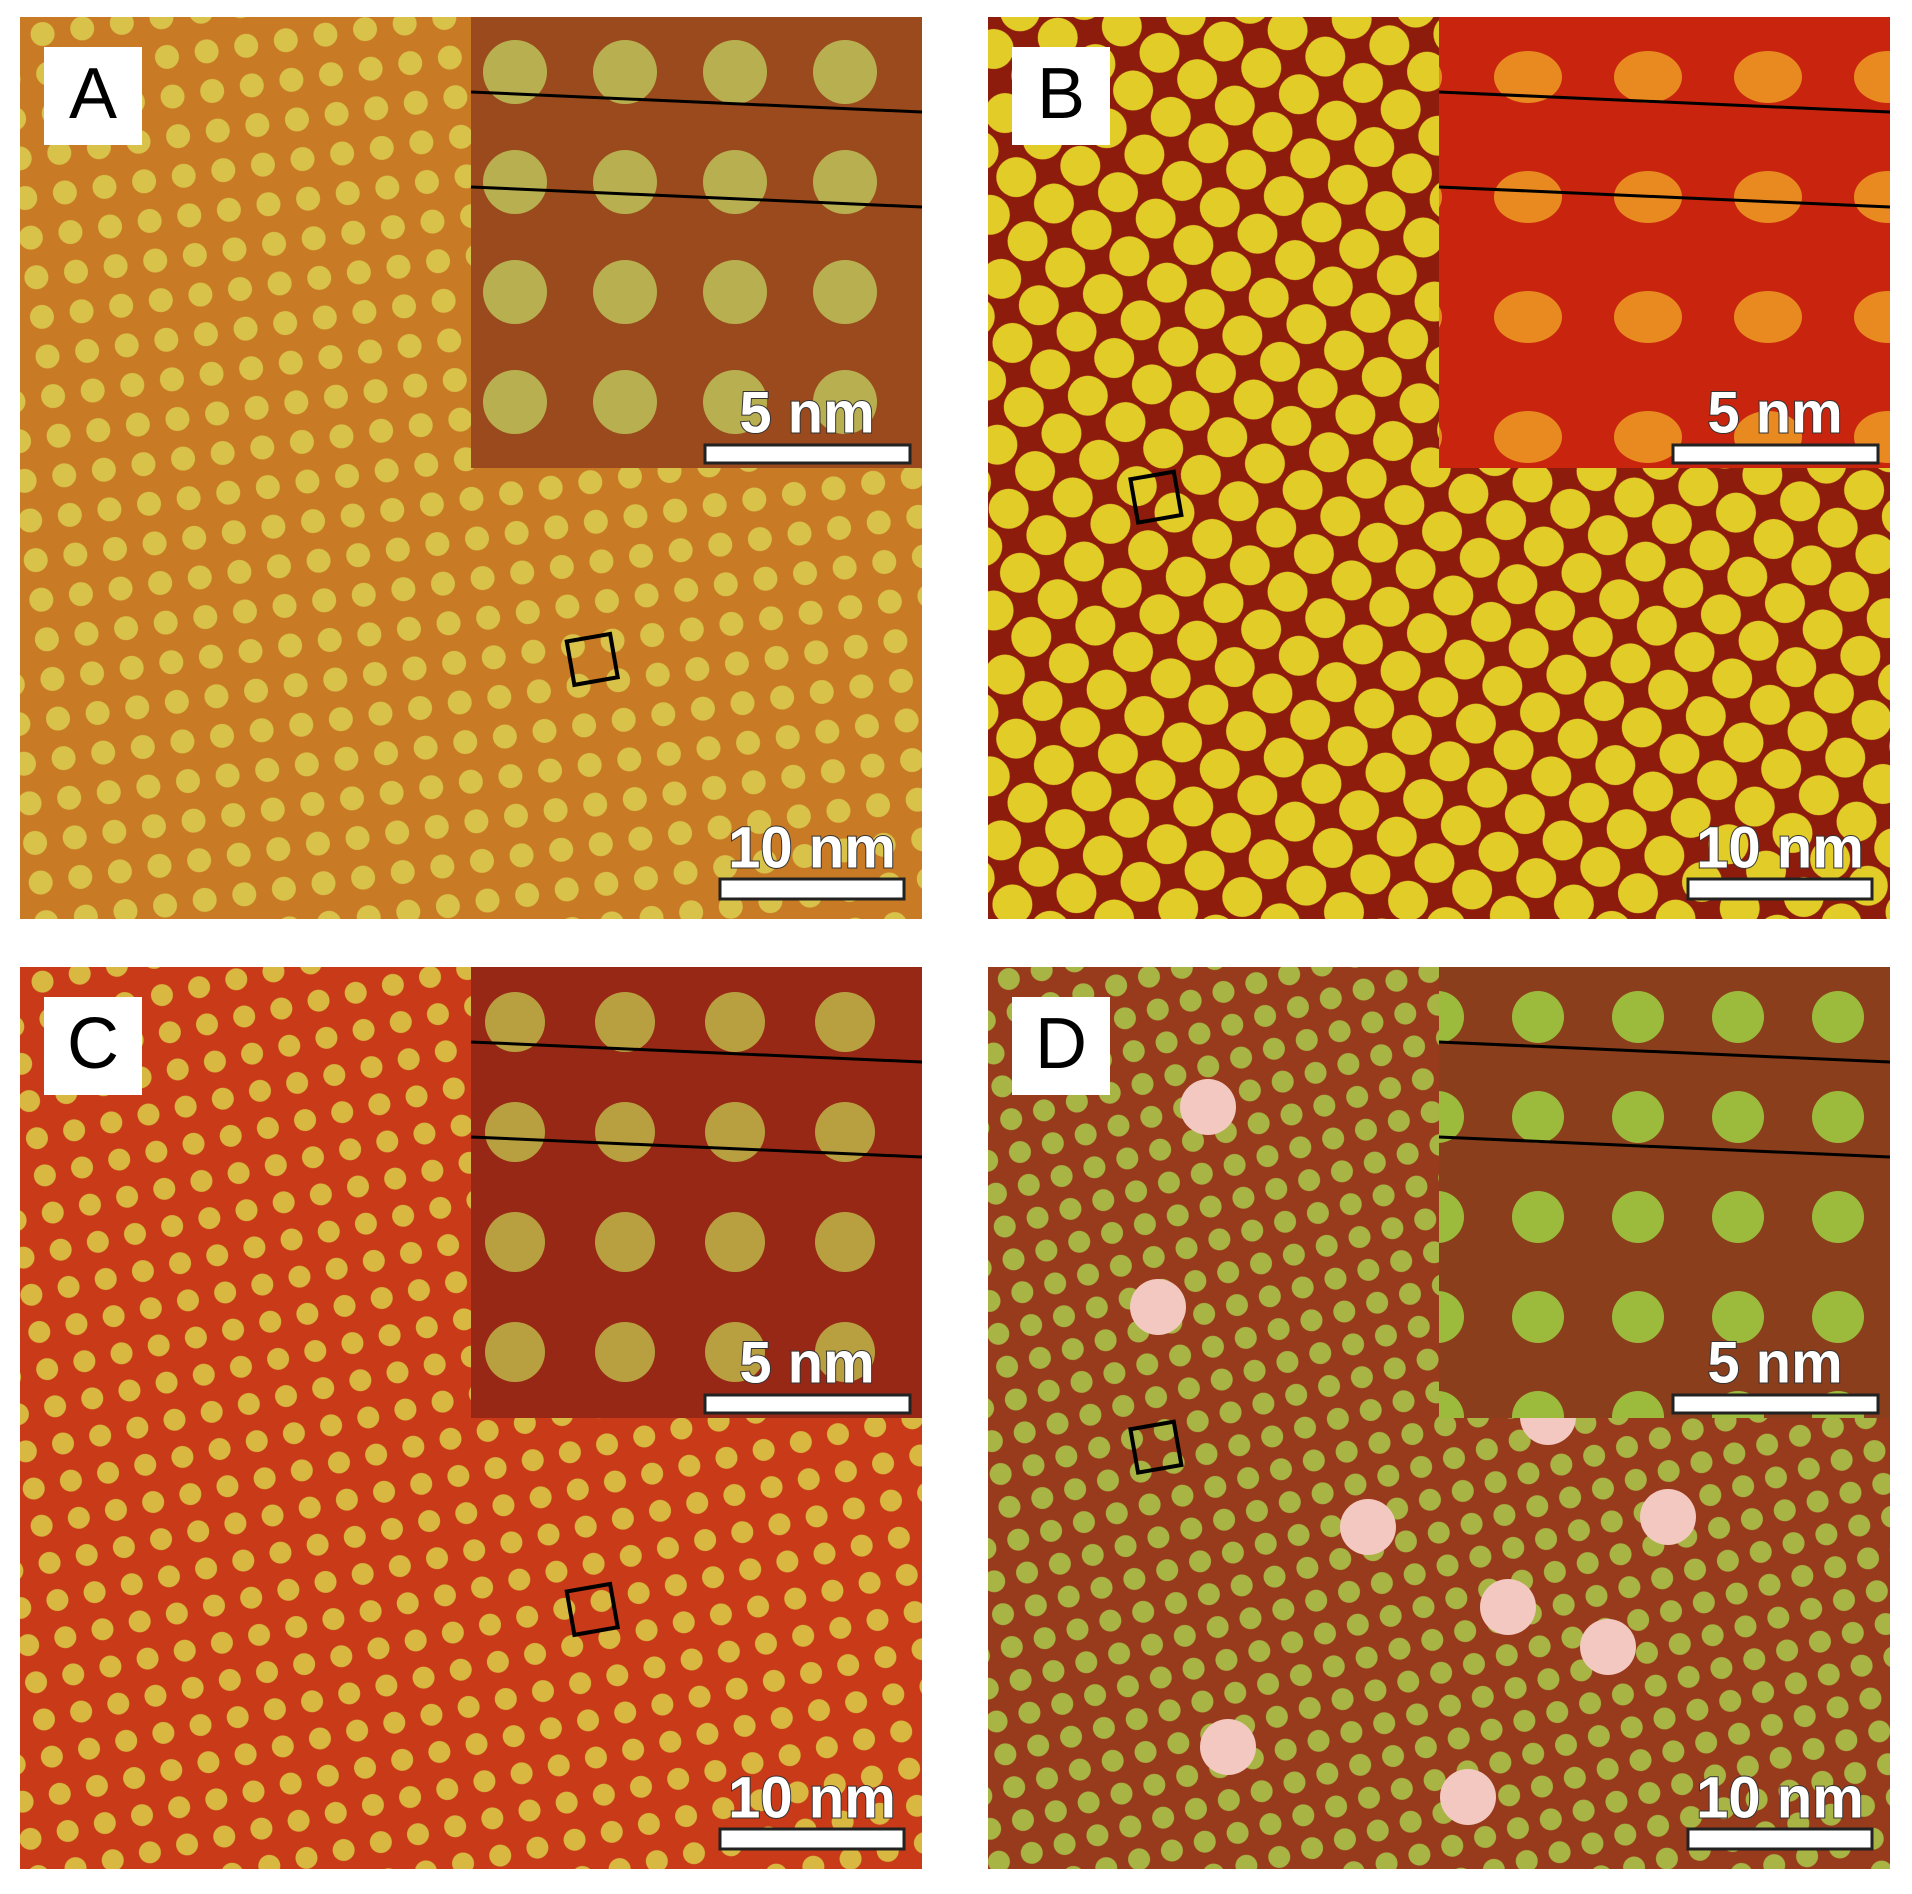 Image resolution: width=1912 pixels, height=1894 pixels. I want to click on panel-label: C, so click(93, 1044).